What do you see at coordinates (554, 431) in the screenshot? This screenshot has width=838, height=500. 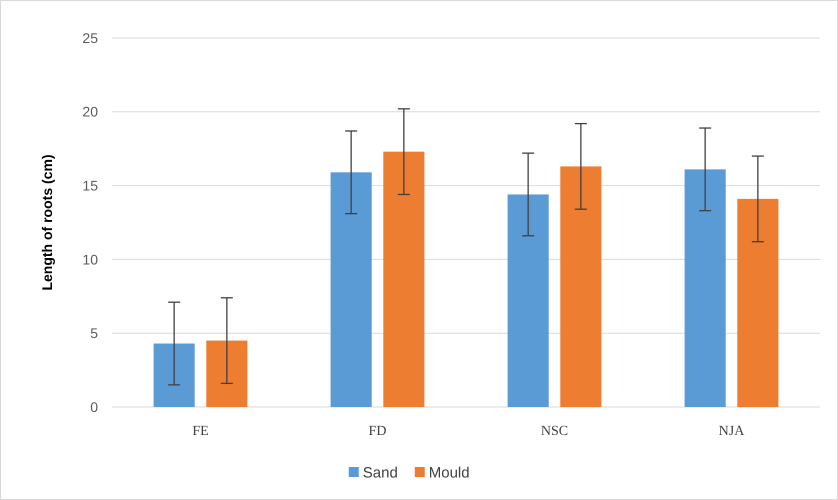 I see `x-tick-label: NSC` at bounding box center [554, 431].